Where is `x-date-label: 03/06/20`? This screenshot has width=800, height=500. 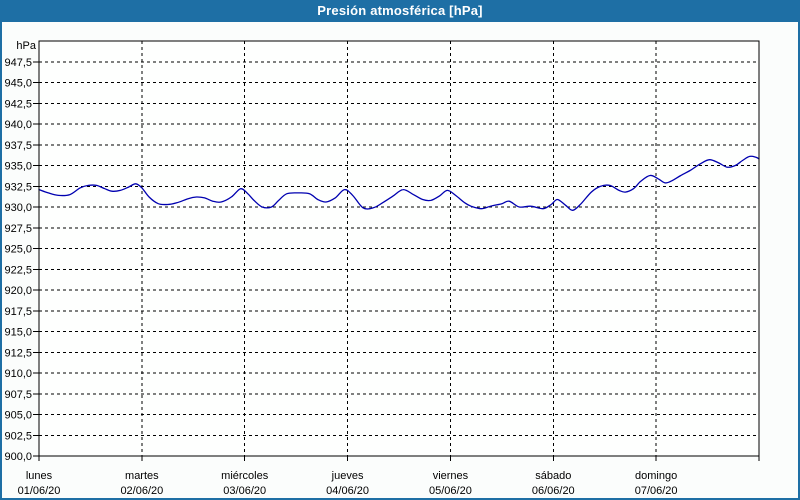 x-date-label: 03/06/20 is located at coordinates (244, 491).